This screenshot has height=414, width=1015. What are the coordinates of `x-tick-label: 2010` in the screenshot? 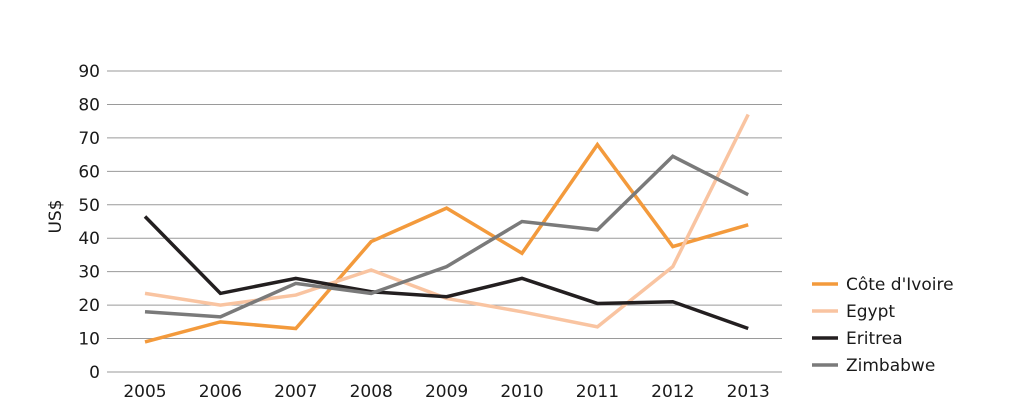 It's located at (521, 392).